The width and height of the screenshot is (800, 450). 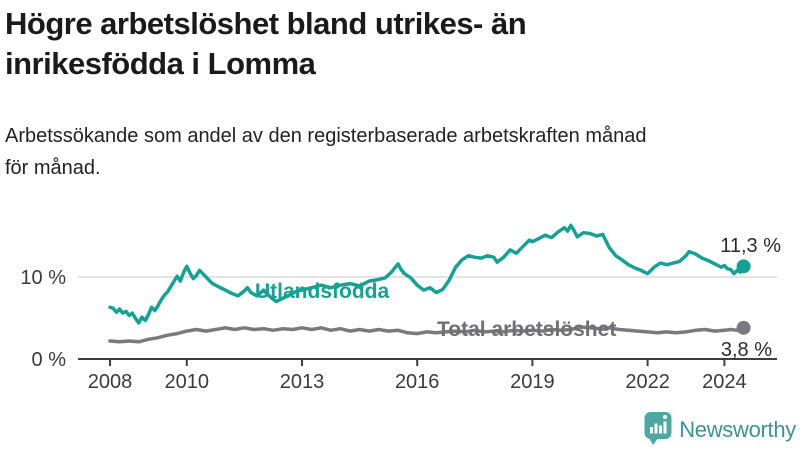 What do you see at coordinates (647, 382) in the screenshot?
I see `x-tick-label: 2022` at bounding box center [647, 382].